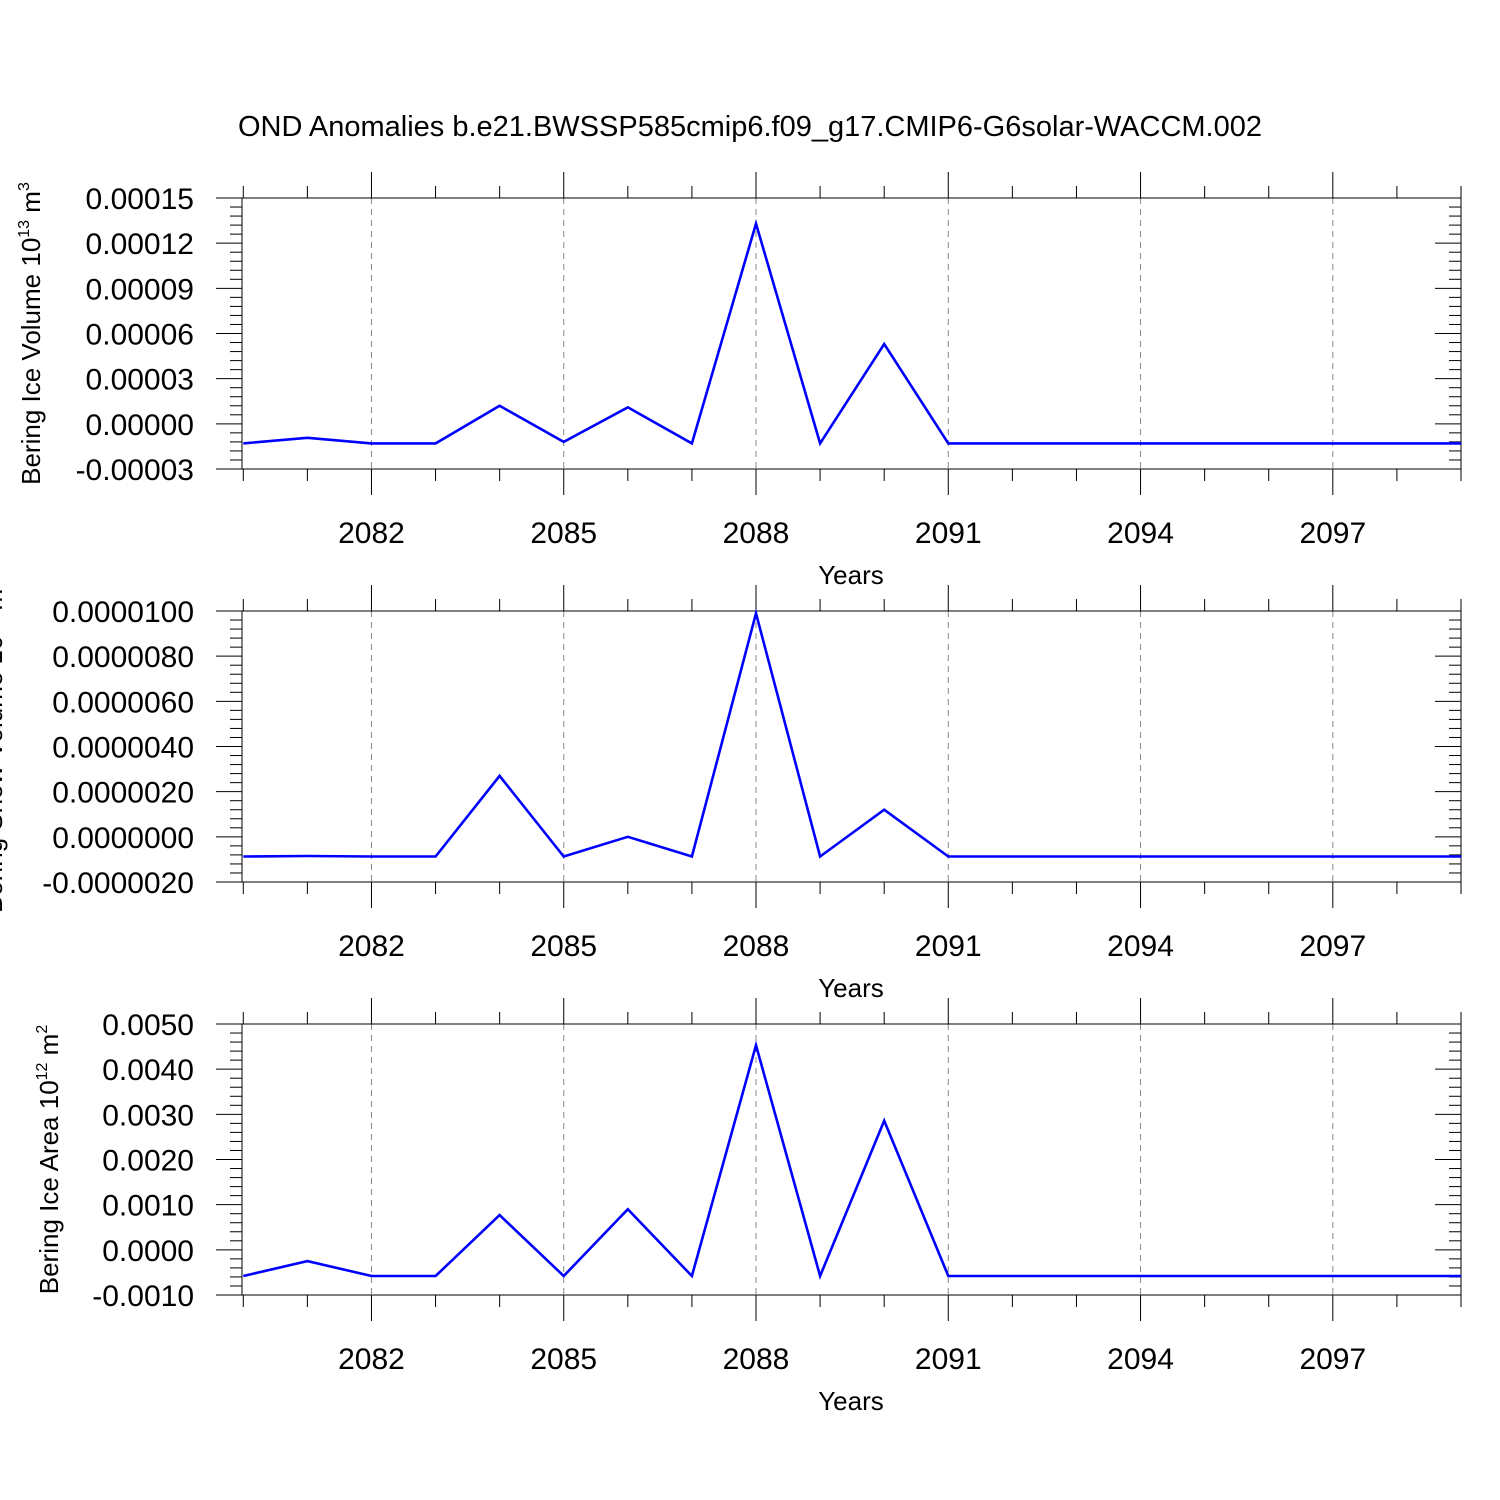 The image size is (1500, 1500). I want to click on y-tick-label: -0.0000020, so click(118, 883).